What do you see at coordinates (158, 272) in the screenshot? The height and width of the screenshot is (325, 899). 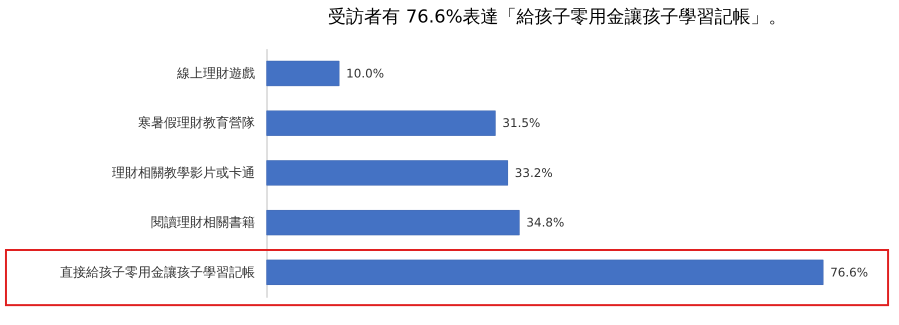 I see `y-tick-label: 直接給孩子零用金讓孩子學習記帳` at bounding box center [158, 272].